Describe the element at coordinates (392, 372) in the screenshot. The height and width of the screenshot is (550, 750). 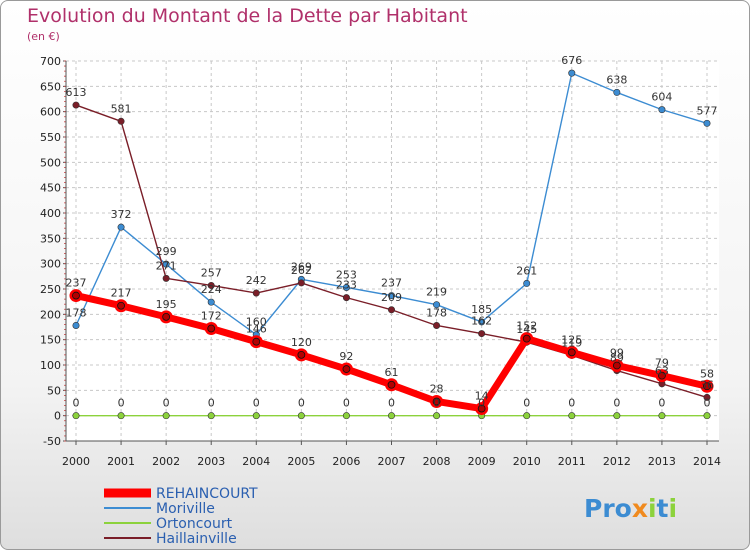
I see `data-label-rehaincourt-2007: 61` at that location.